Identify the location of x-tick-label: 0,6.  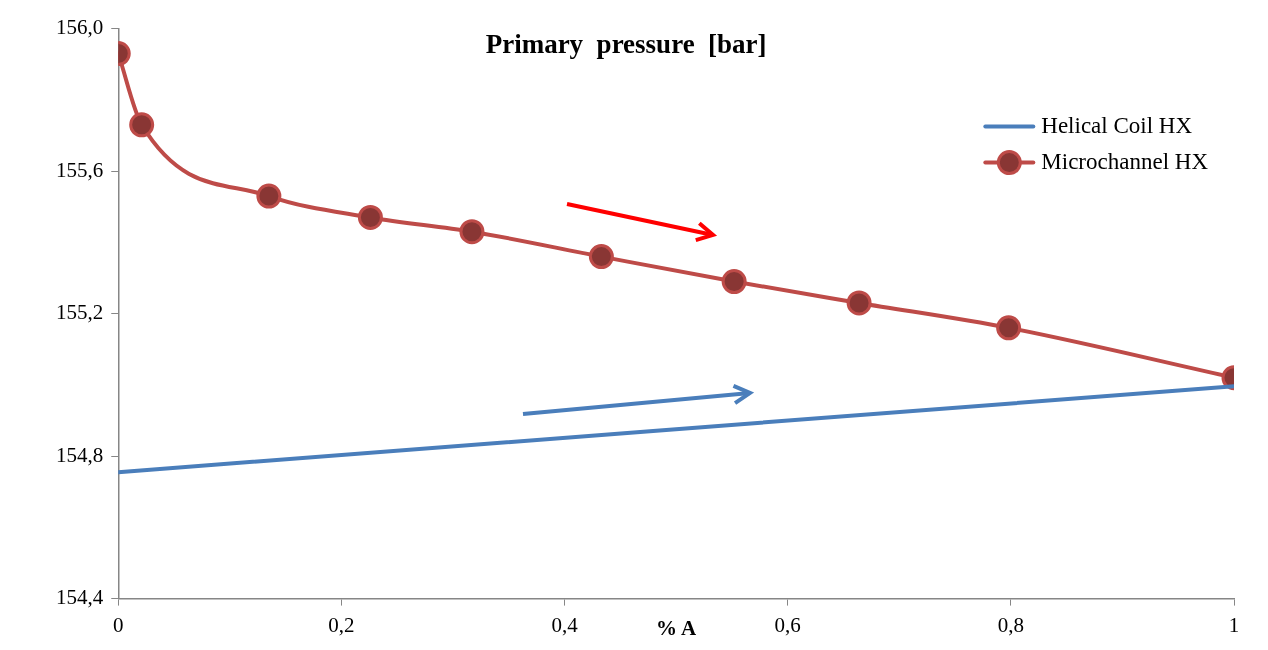
(787, 624).